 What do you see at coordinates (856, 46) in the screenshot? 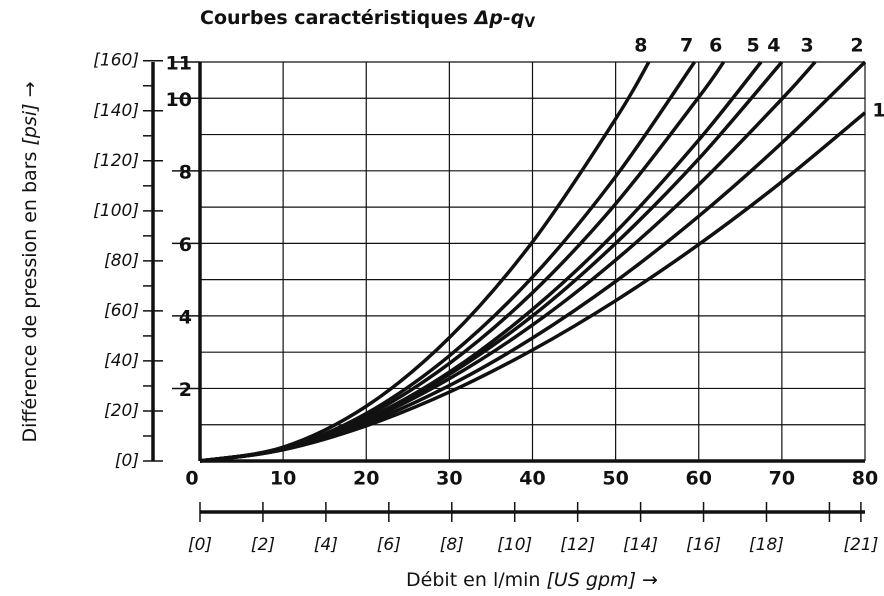
I see `curve-label: 2` at bounding box center [856, 46].